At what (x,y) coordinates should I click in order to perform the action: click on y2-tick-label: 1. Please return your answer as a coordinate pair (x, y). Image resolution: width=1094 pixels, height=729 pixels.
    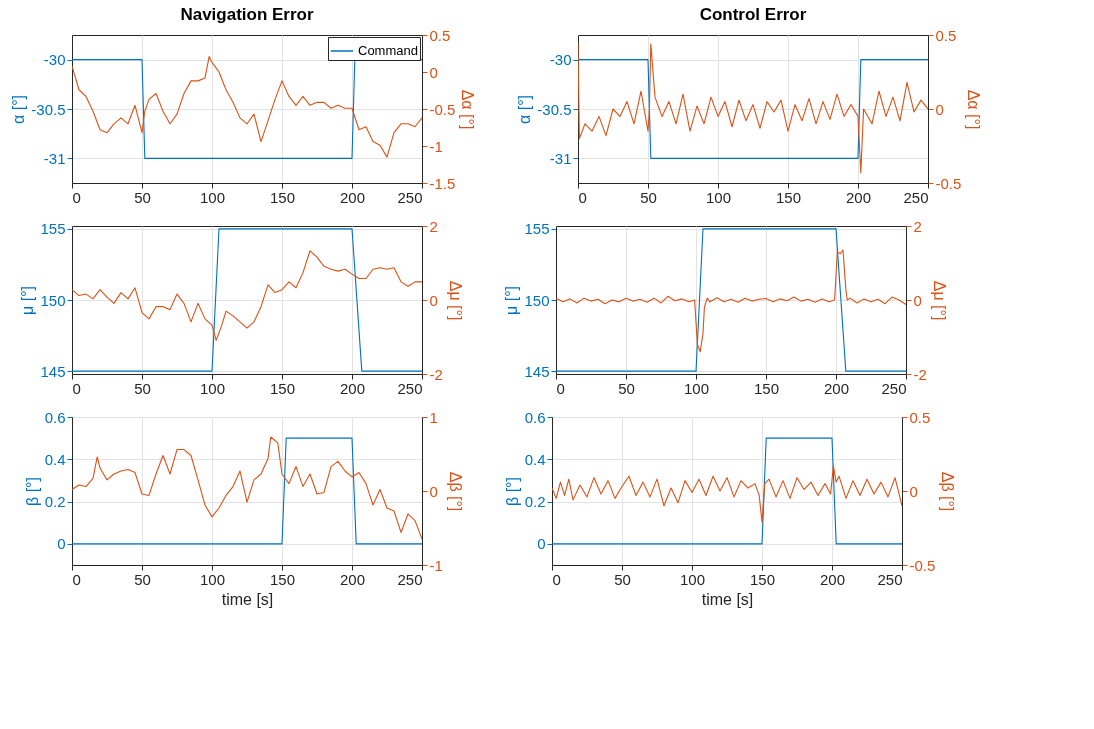
    Looking at the image, I should click on (433, 417).